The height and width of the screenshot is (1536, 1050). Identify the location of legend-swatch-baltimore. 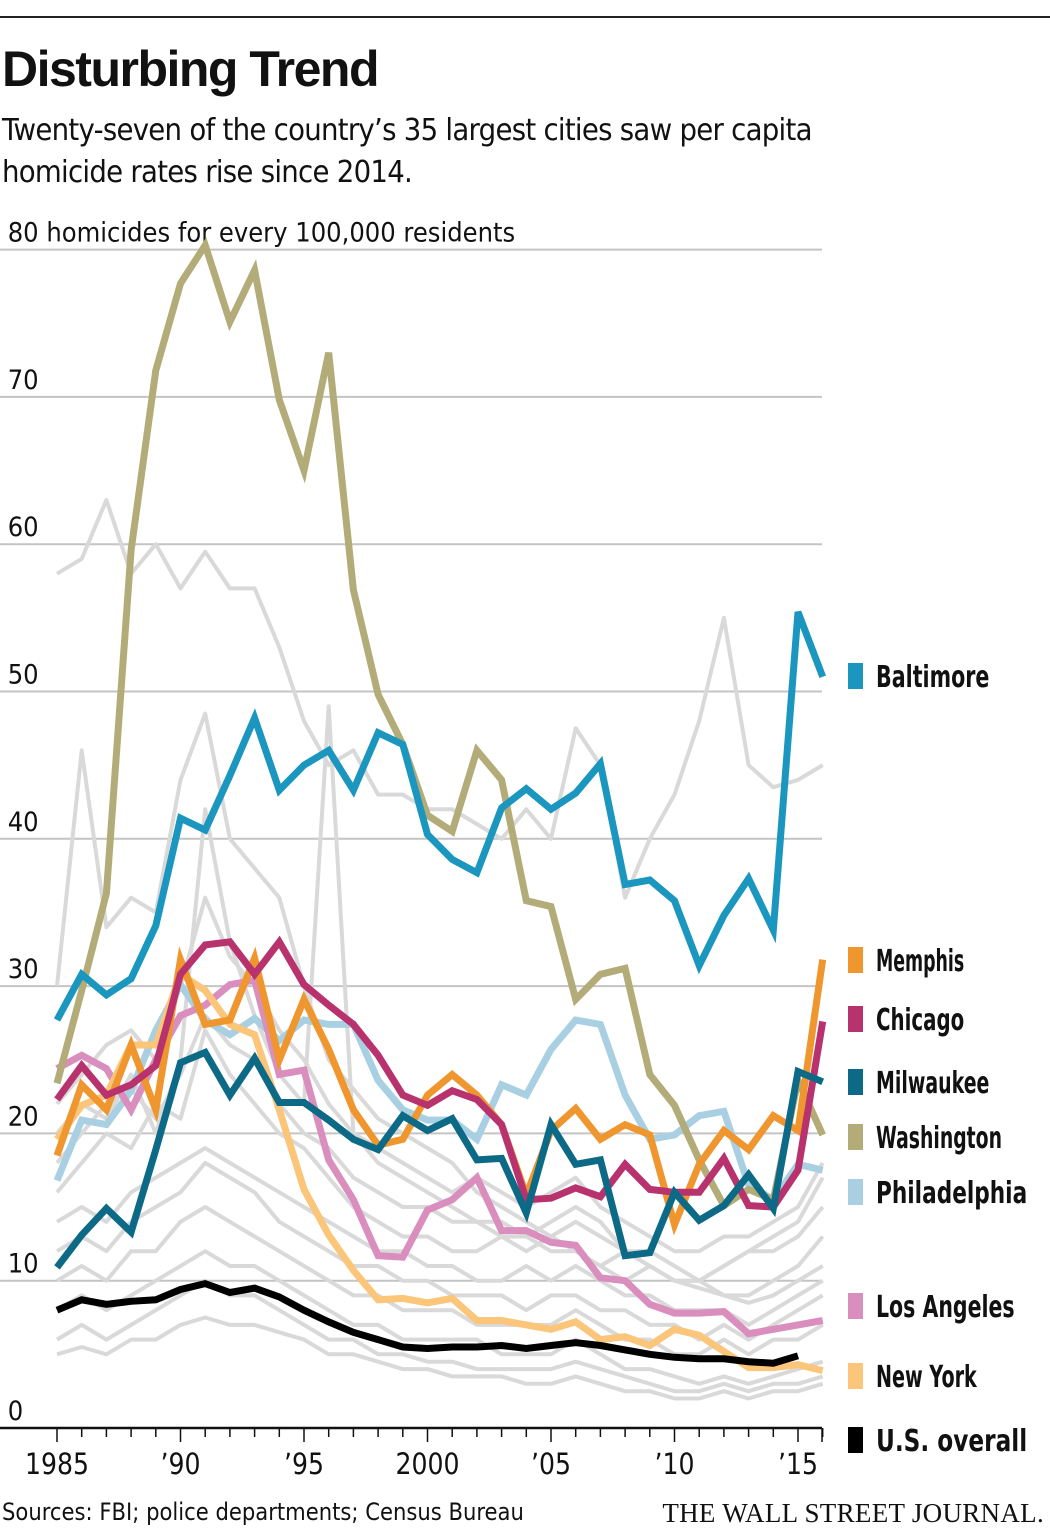
(855, 676).